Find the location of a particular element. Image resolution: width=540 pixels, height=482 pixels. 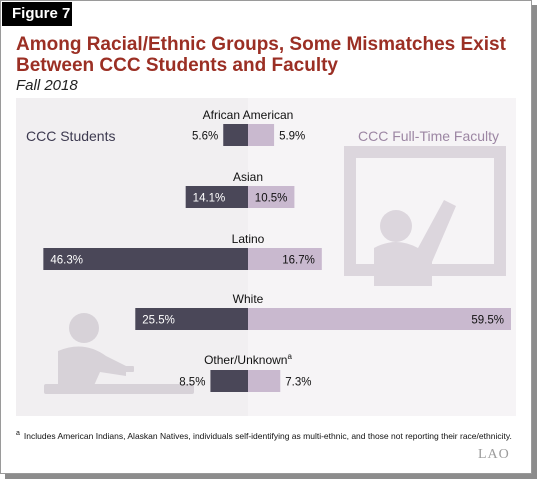

category-label: Asian is located at coordinates (248, 177).